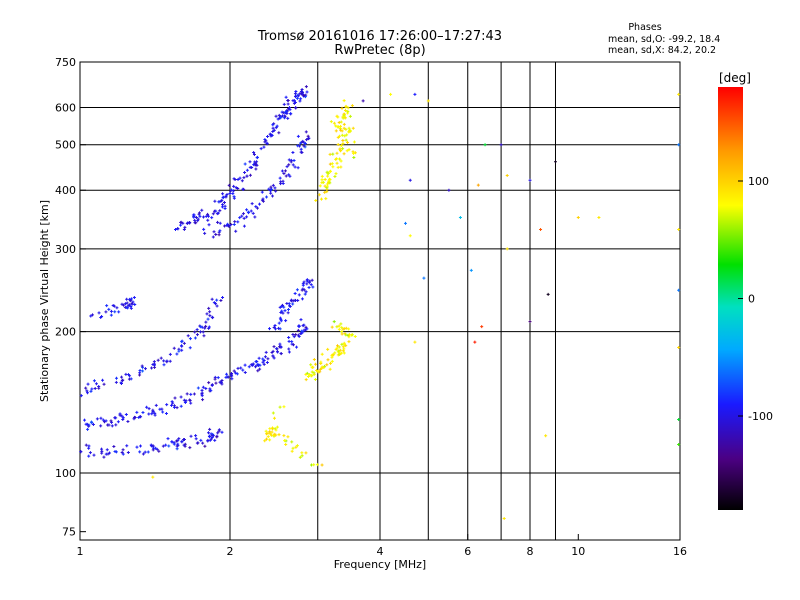 The width and height of the screenshot is (800, 600). Describe the element at coordinates (664, 39) in the screenshot. I see `stats-line-o: mean, sd,O: -99.2, 18.4` at that location.